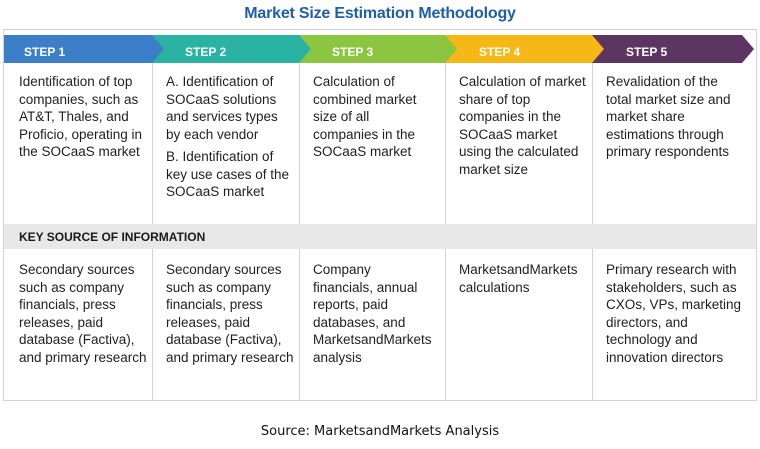 Image resolution: width=760 pixels, height=449 pixels. I want to click on step-2-label: STEP 2, so click(206, 52).